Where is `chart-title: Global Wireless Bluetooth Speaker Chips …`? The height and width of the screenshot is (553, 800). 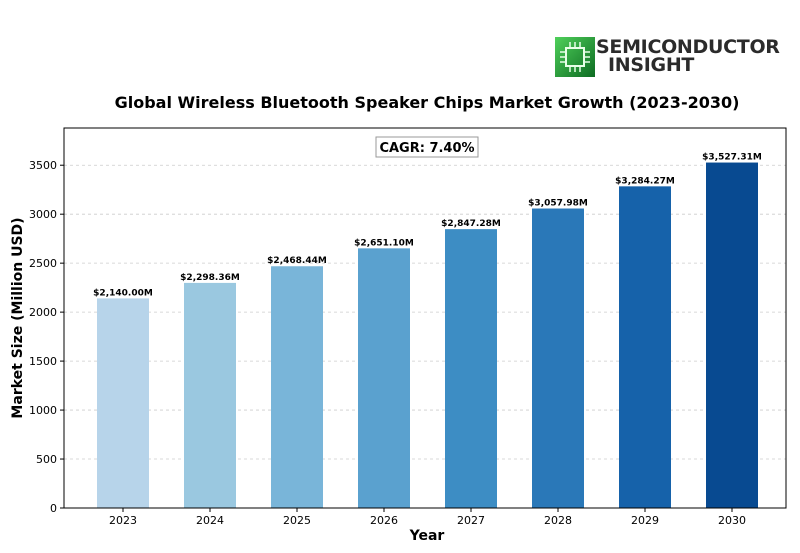
chart-title: Global Wireless Bluetooth Speaker Chips … is located at coordinates (427, 102).